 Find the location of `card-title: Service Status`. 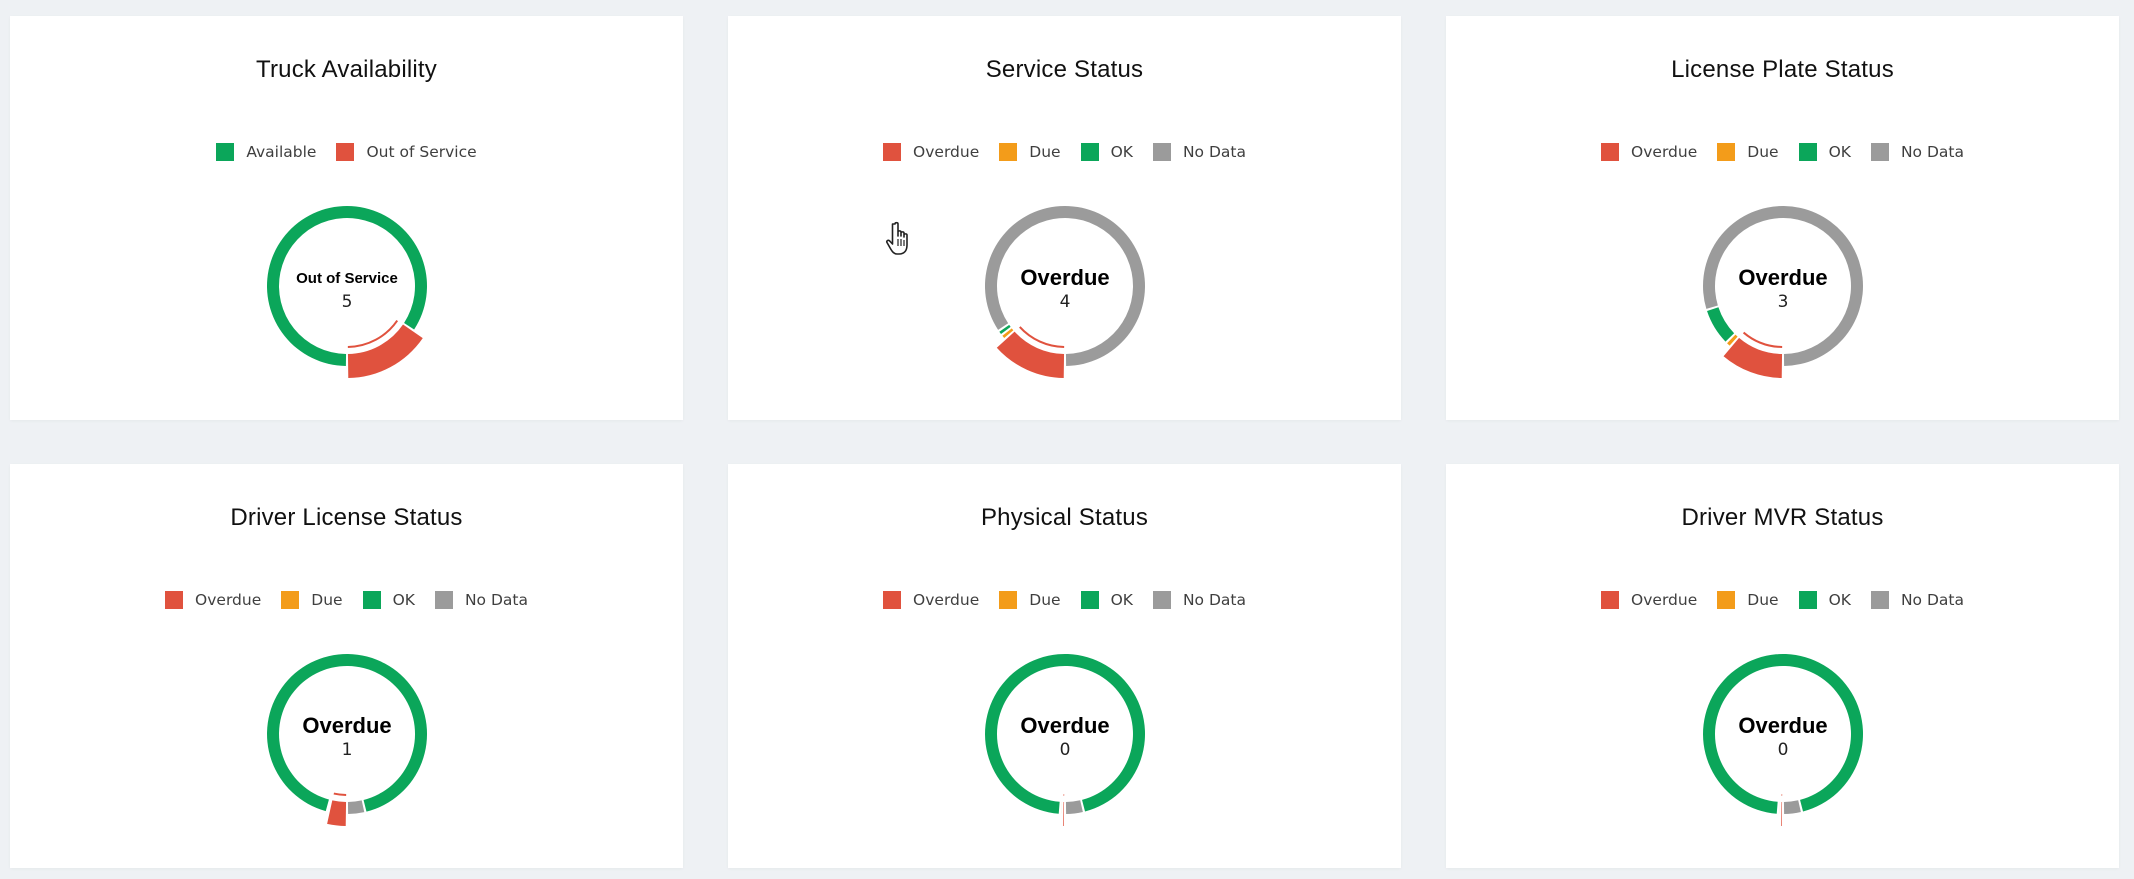

card-title: Service Status is located at coordinates (1064, 69).